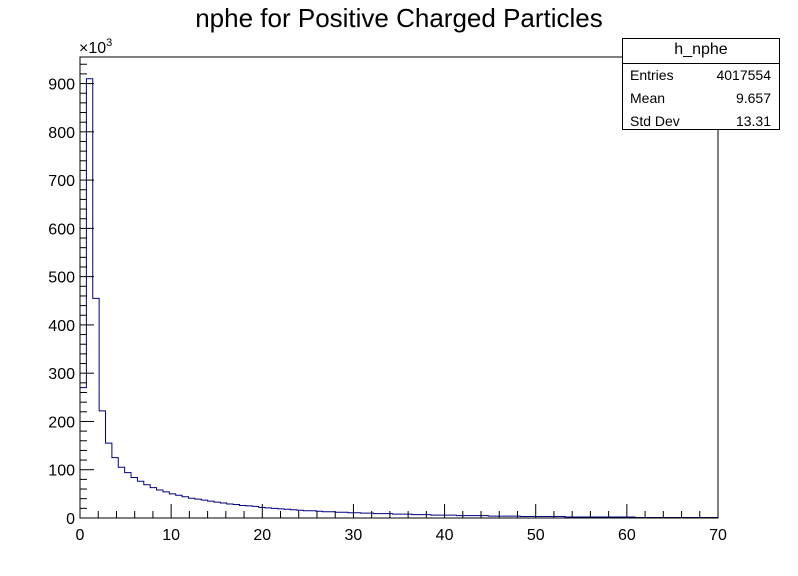 The height and width of the screenshot is (576, 798). I want to click on y-multiplier-label: ×10³, so click(95, 47).